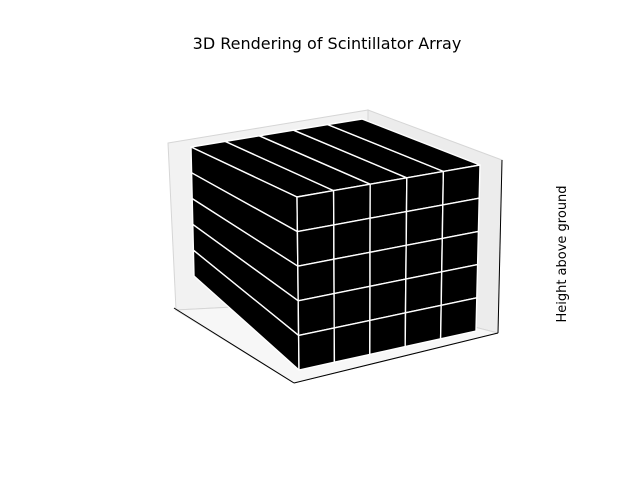 The image size is (640, 480). What do you see at coordinates (500, 246) in the screenshot?
I see `z-axis-line` at bounding box center [500, 246].